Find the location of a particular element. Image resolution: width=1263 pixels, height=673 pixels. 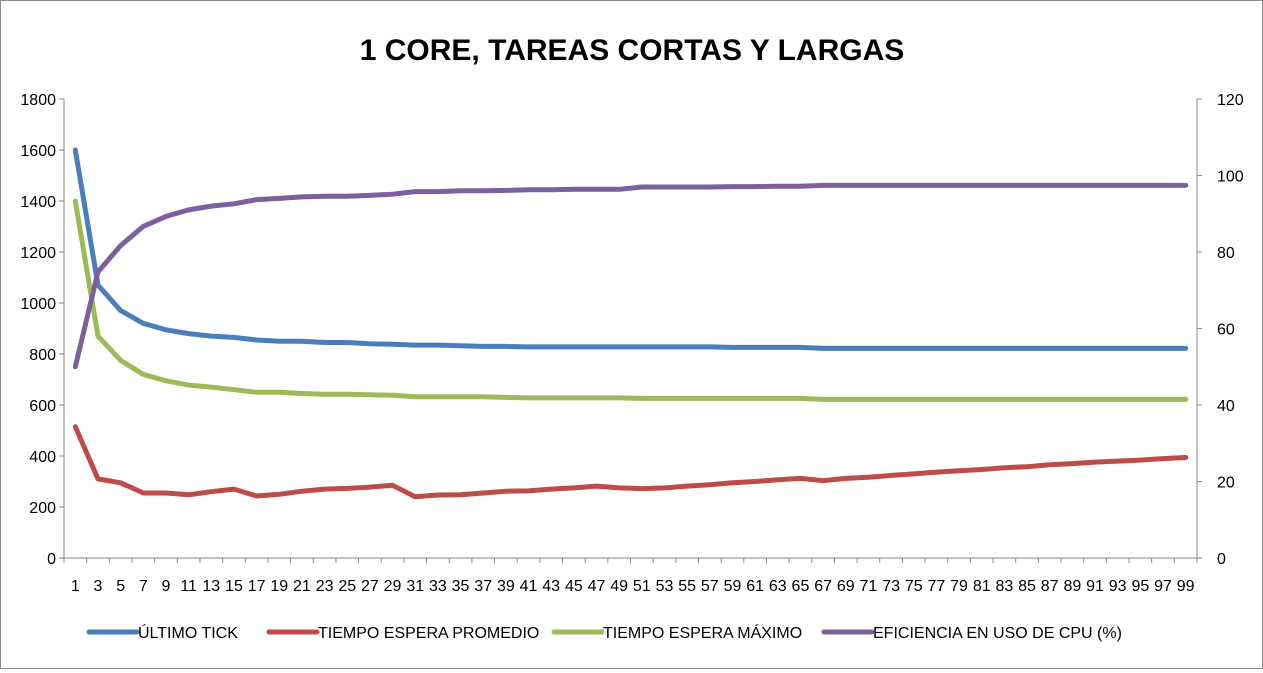

x-axis-tick-label: 29 is located at coordinates (393, 586).